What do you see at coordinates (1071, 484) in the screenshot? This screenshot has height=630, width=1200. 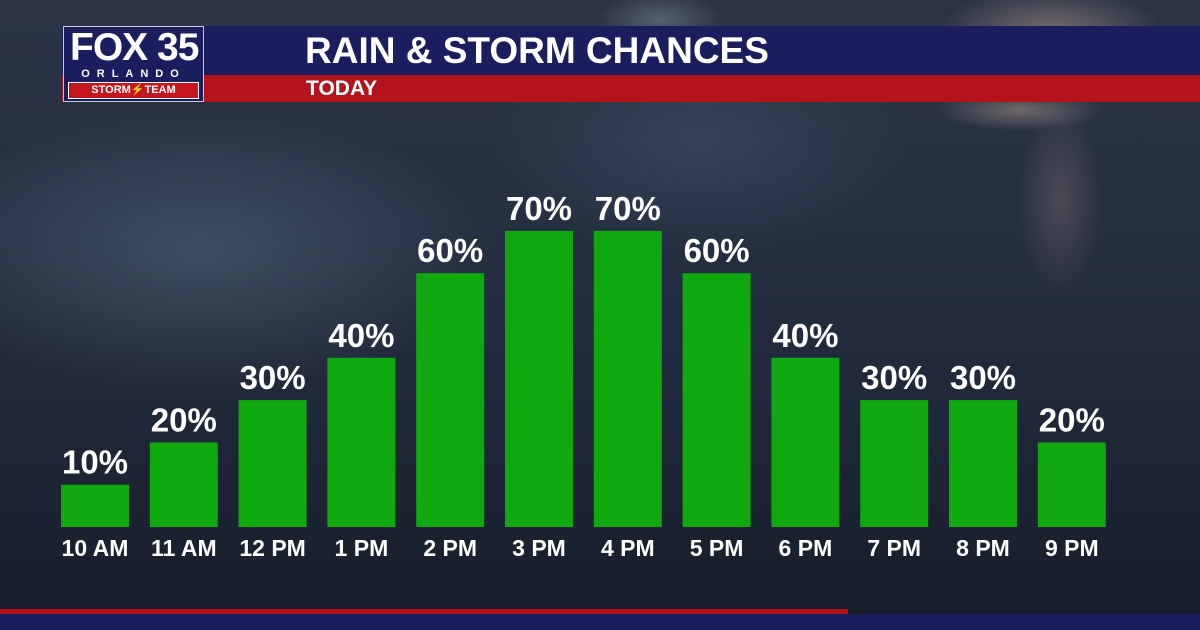 I see `bar-9-pm` at bounding box center [1071, 484].